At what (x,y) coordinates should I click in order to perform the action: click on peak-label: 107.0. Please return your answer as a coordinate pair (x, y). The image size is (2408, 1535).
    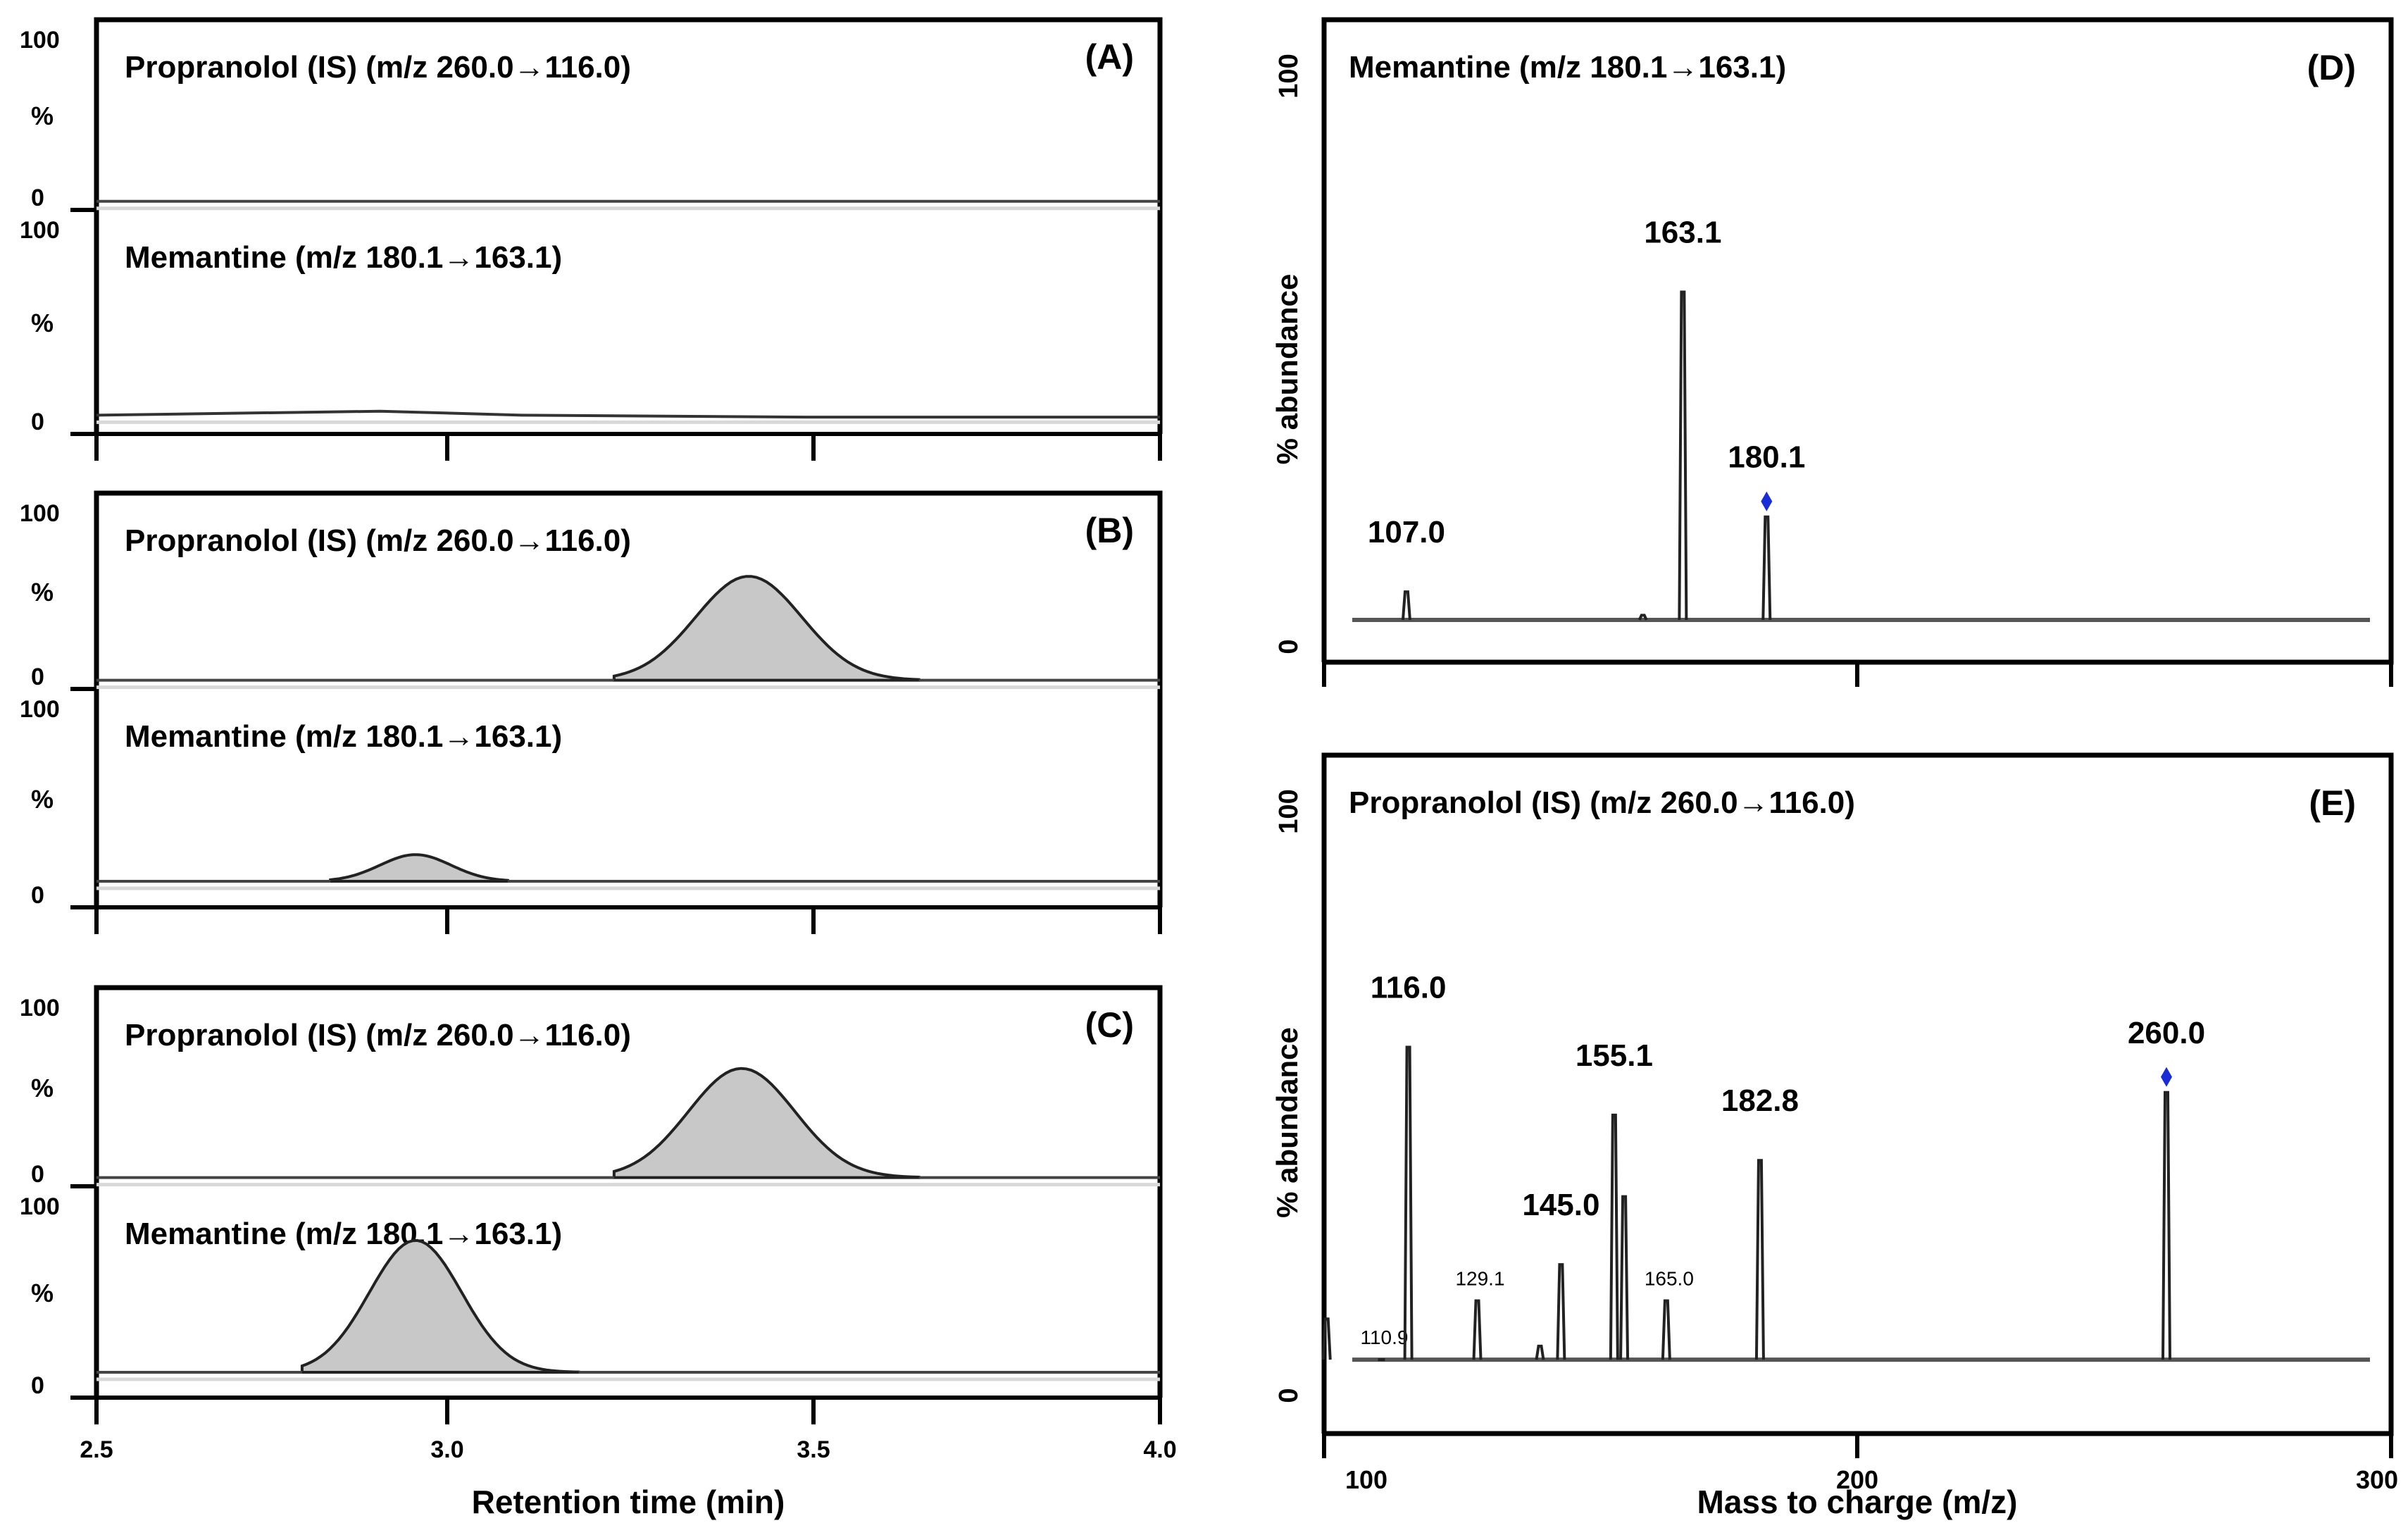
    Looking at the image, I should click on (1406, 532).